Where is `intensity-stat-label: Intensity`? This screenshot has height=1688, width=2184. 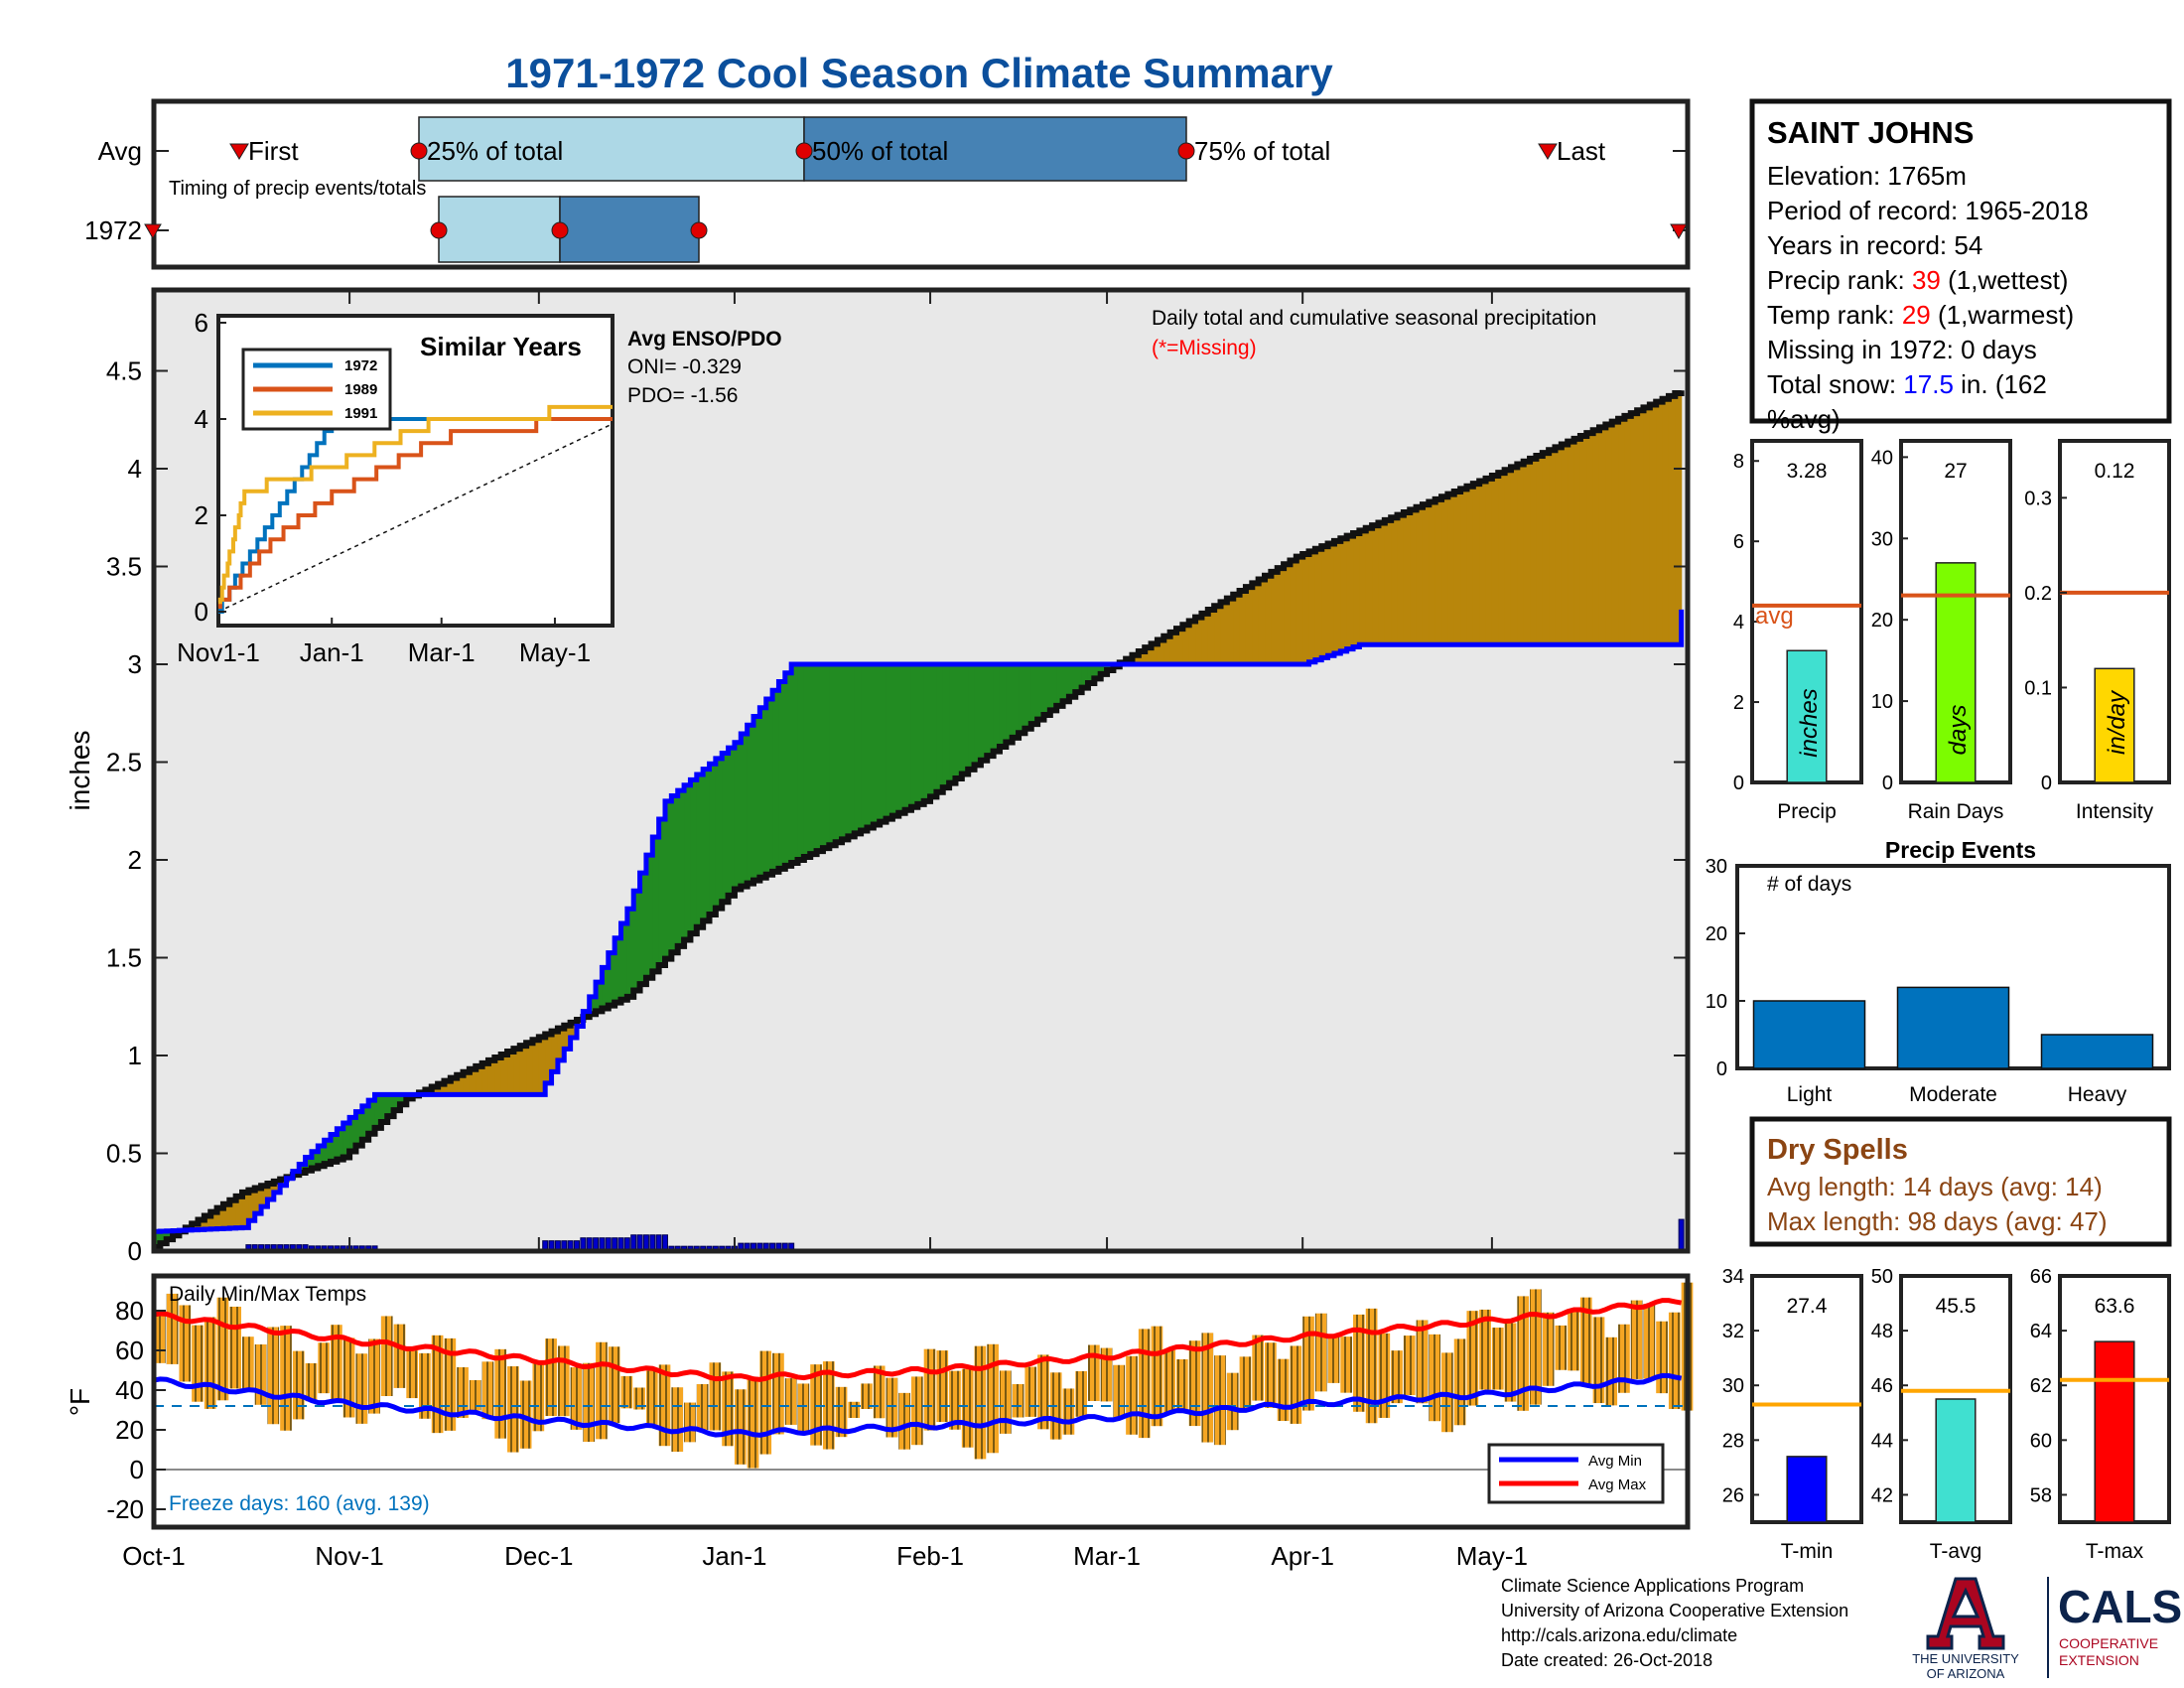
intensity-stat-label: Intensity is located at coordinates (2115, 811).